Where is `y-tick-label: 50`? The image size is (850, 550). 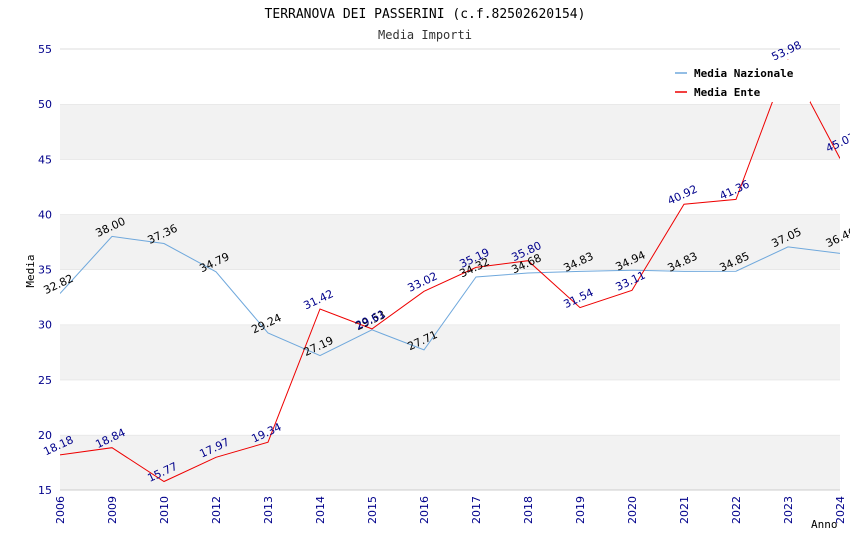
y-tick-label: 50 is located at coordinates (45, 104).